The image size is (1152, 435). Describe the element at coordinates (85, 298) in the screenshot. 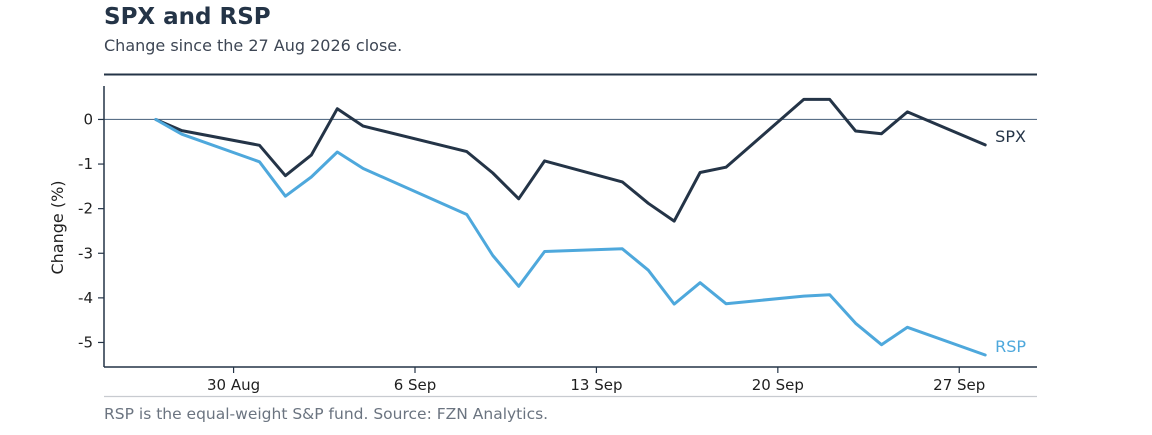

I see `y-tick-label: -4` at that location.